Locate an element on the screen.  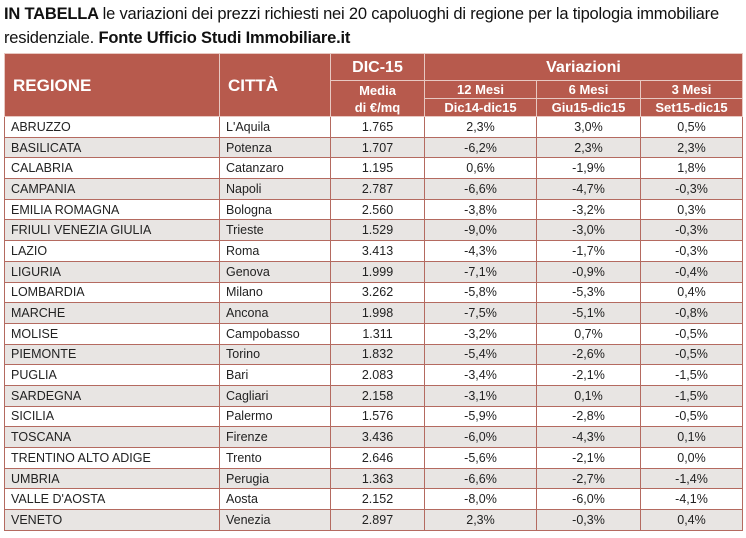
table-row: LAZIO Roma 3.413 -4,3% -1,7% -0,3% is located at coordinates (373, 251).